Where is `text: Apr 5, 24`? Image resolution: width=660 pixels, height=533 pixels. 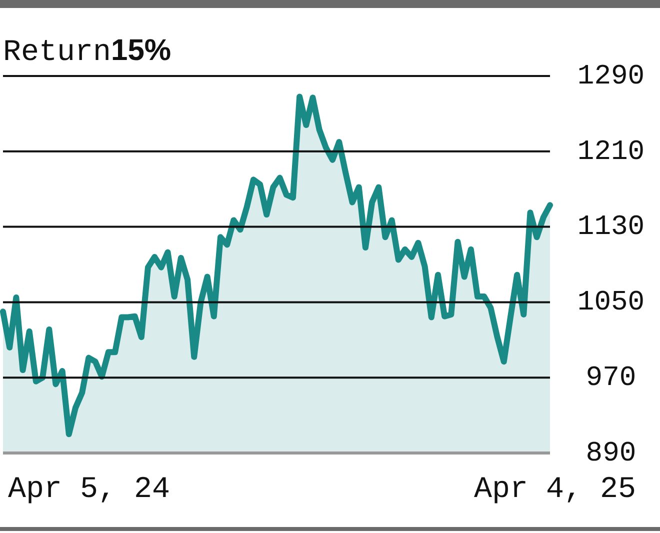
text: Apr 5, 24 is located at coordinates (89, 490).